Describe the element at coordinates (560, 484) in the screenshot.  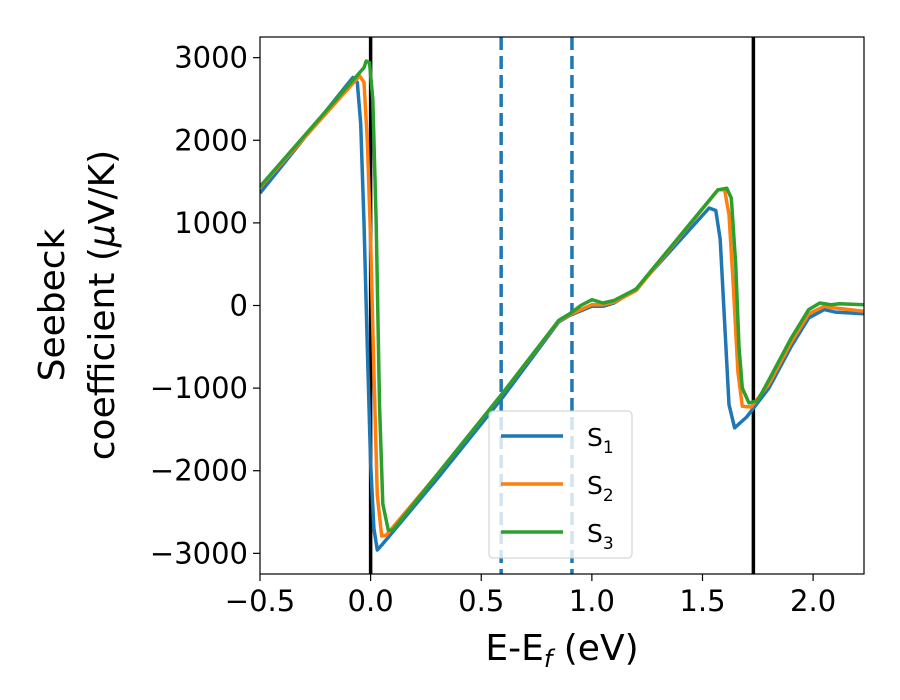
I see `legend: S1 S2 S3` at that location.